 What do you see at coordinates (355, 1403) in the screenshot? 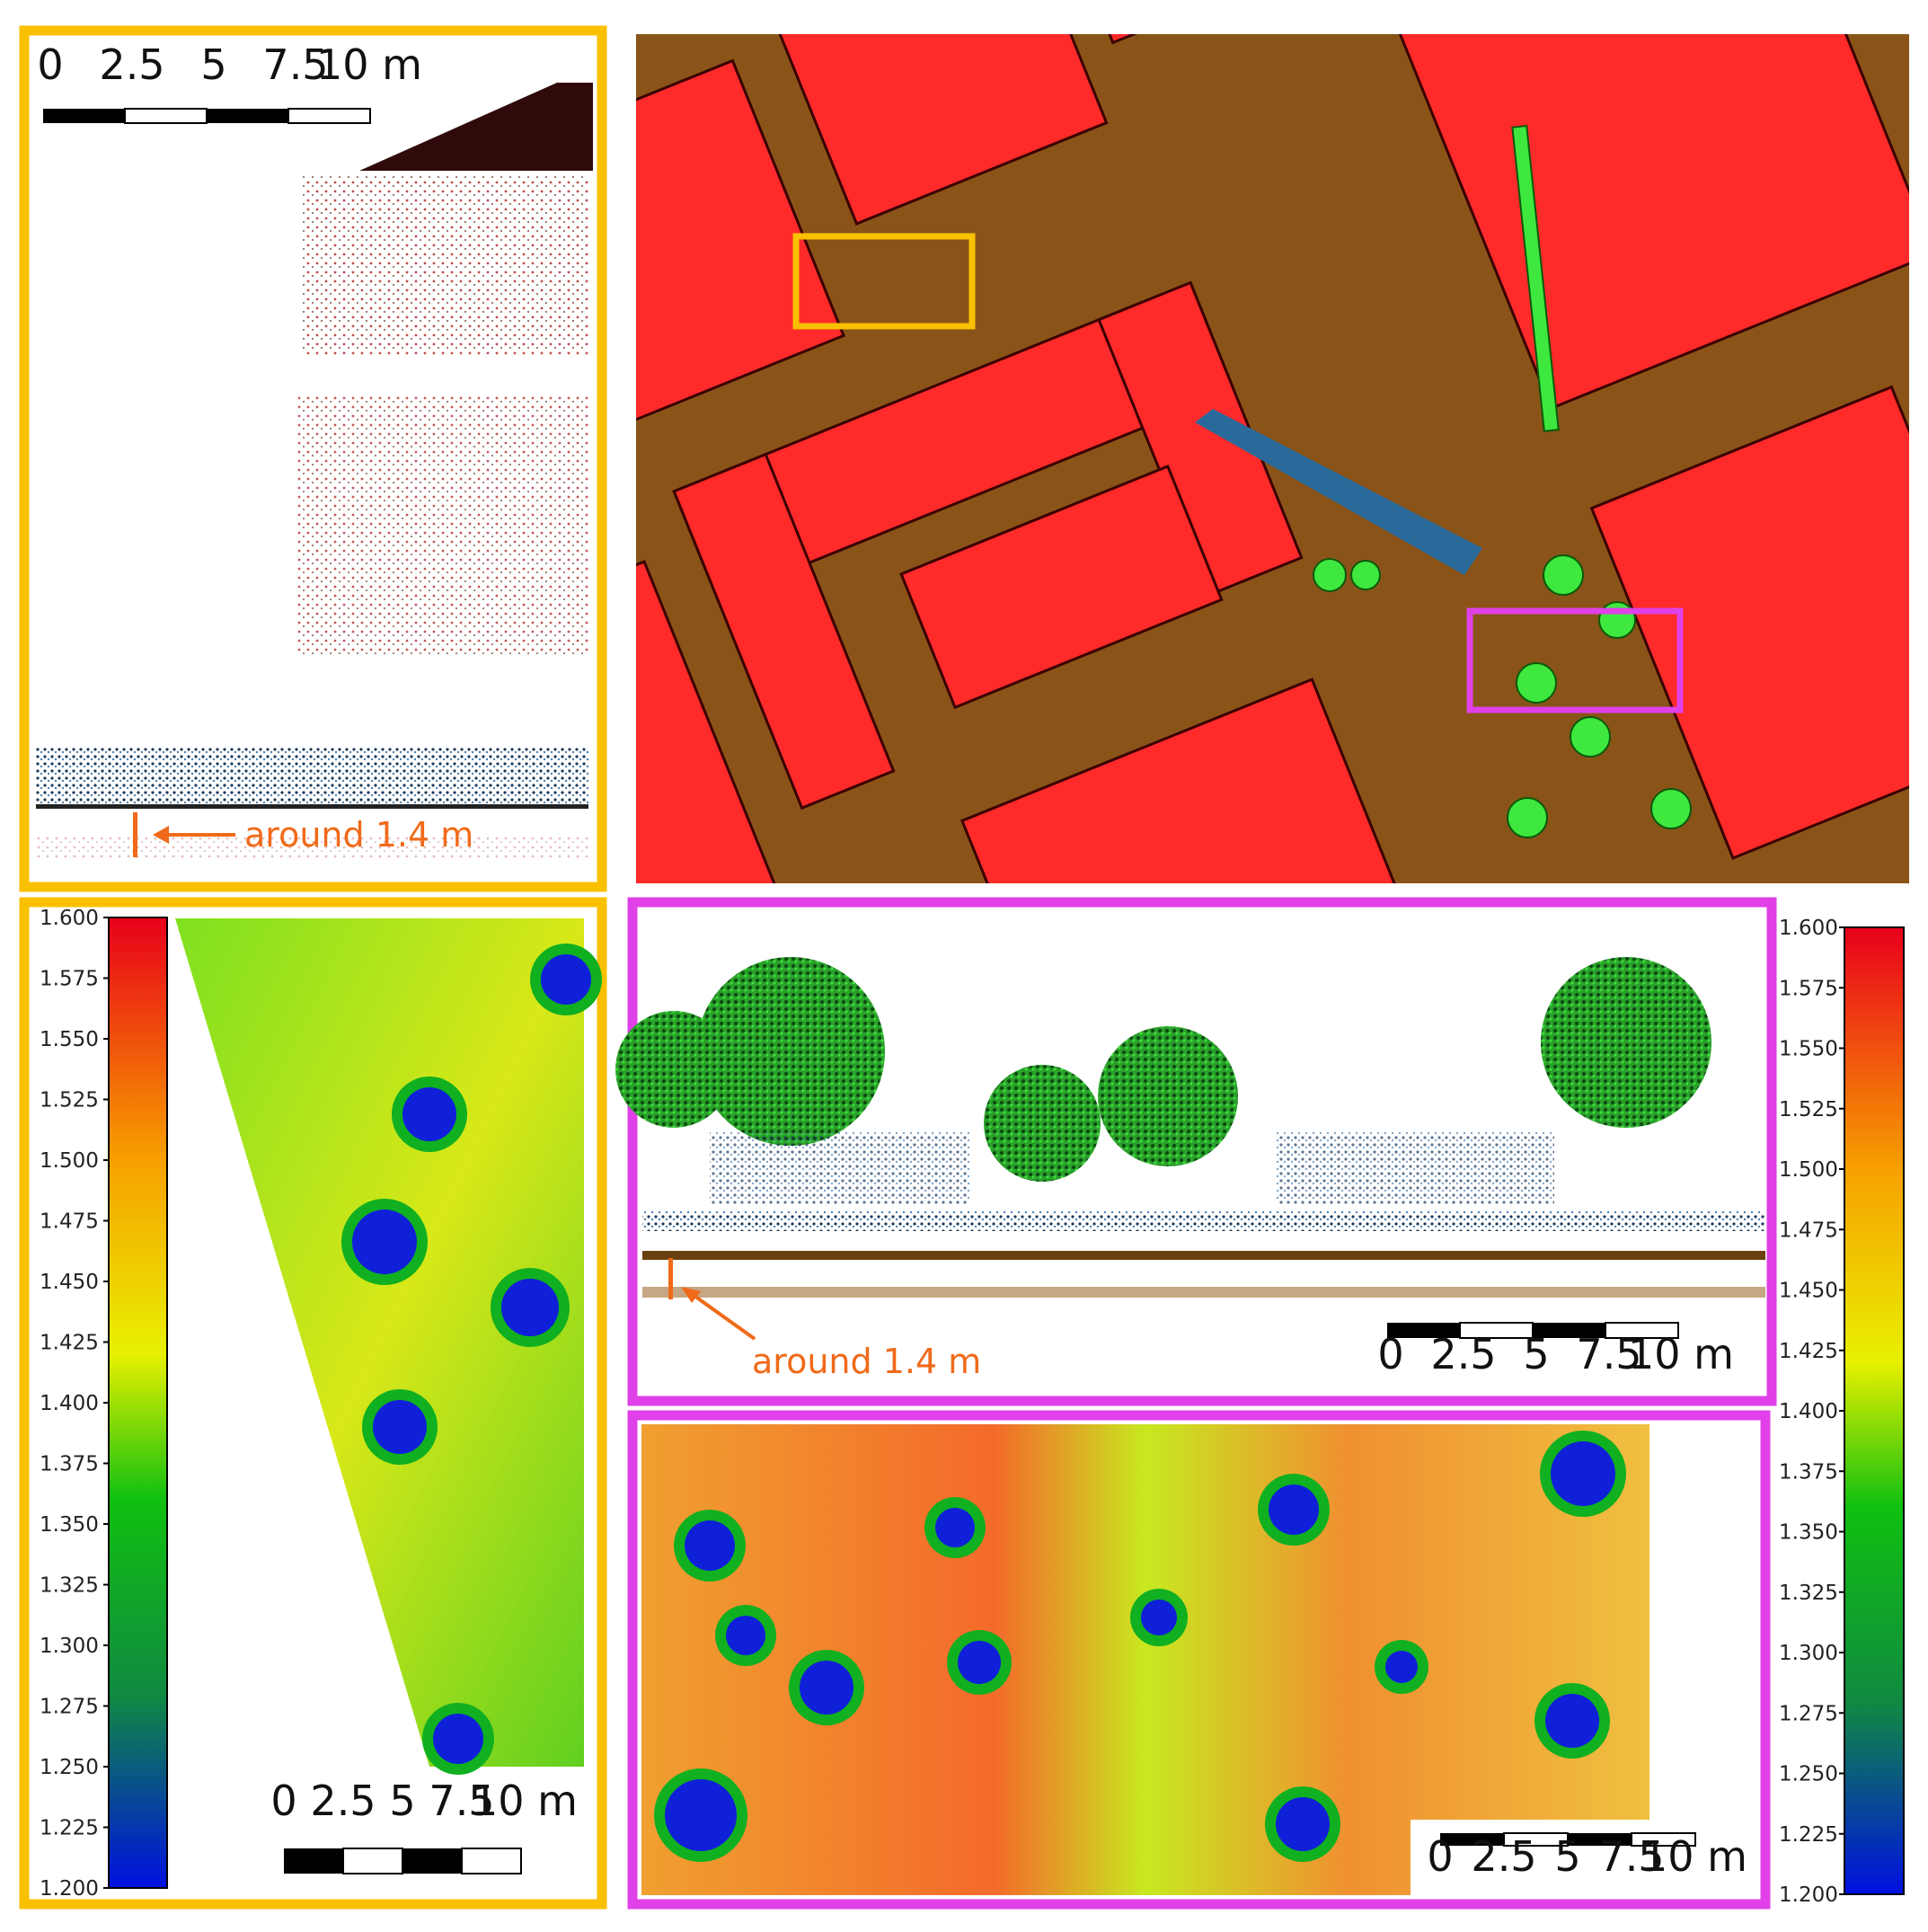
I see `height-map-left` at bounding box center [355, 1403].